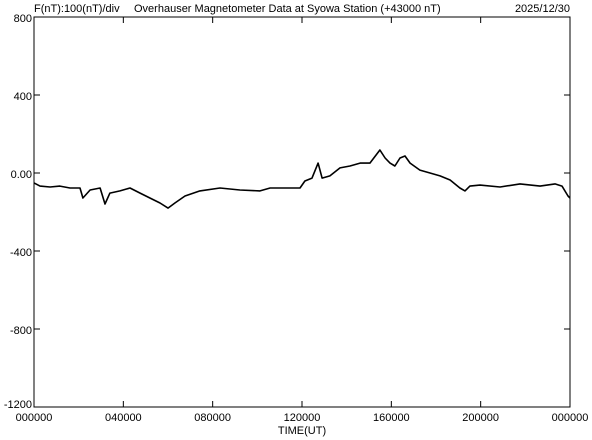 The width and height of the screenshot is (592, 440). Describe the element at coordinates (18, 405) in the screenshot. I see `y-tick-label: -1200` at that location.